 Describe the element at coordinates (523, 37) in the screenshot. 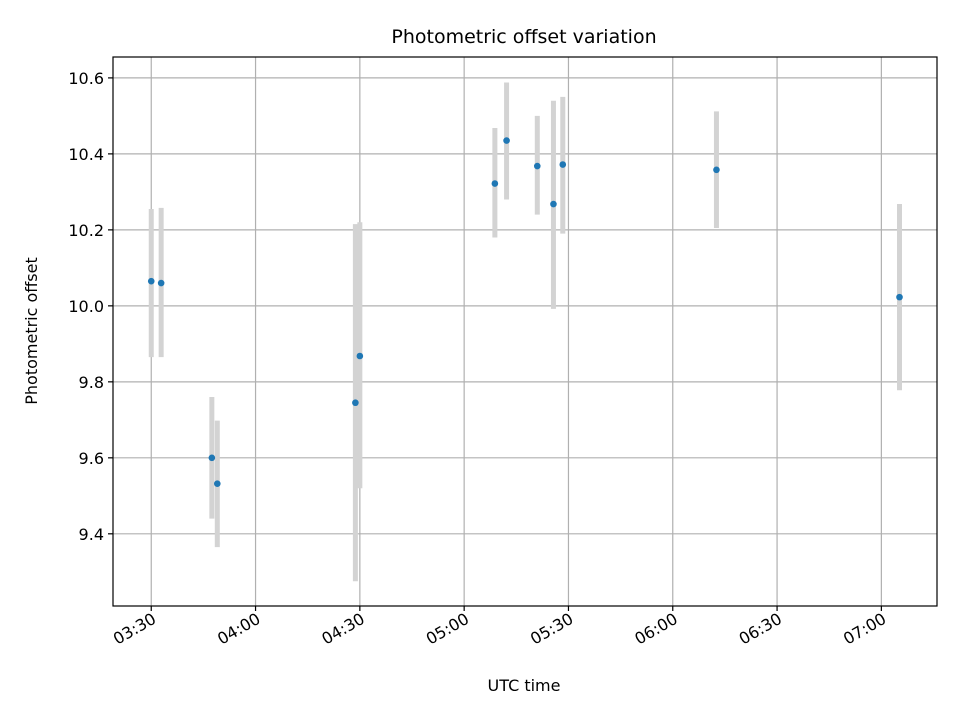

I see `chart-title: Photometric offset variation` at that location.